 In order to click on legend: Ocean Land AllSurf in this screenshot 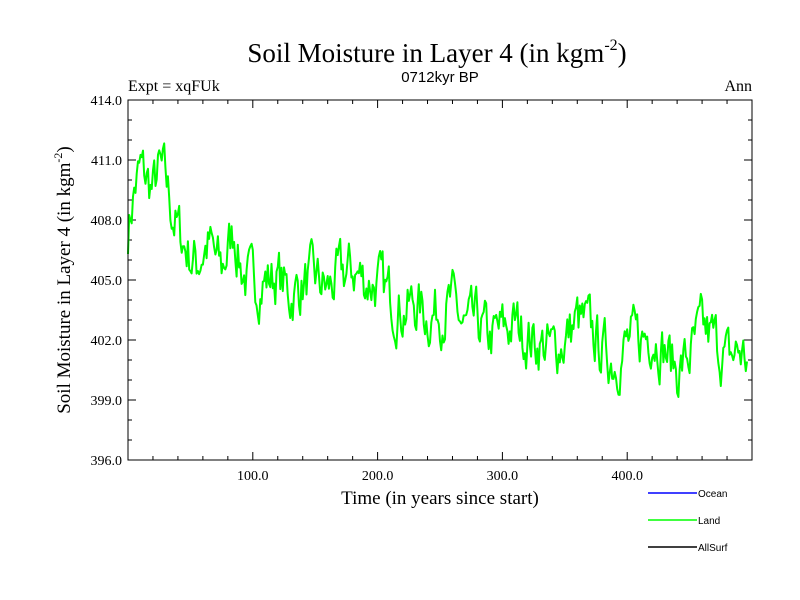, I will do `click(688, 521)`.